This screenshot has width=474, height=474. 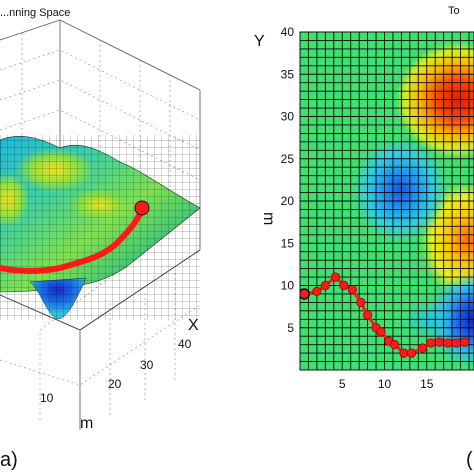 I want to click on panel-a-title: ...nning Space, so click(x=35, y=13).